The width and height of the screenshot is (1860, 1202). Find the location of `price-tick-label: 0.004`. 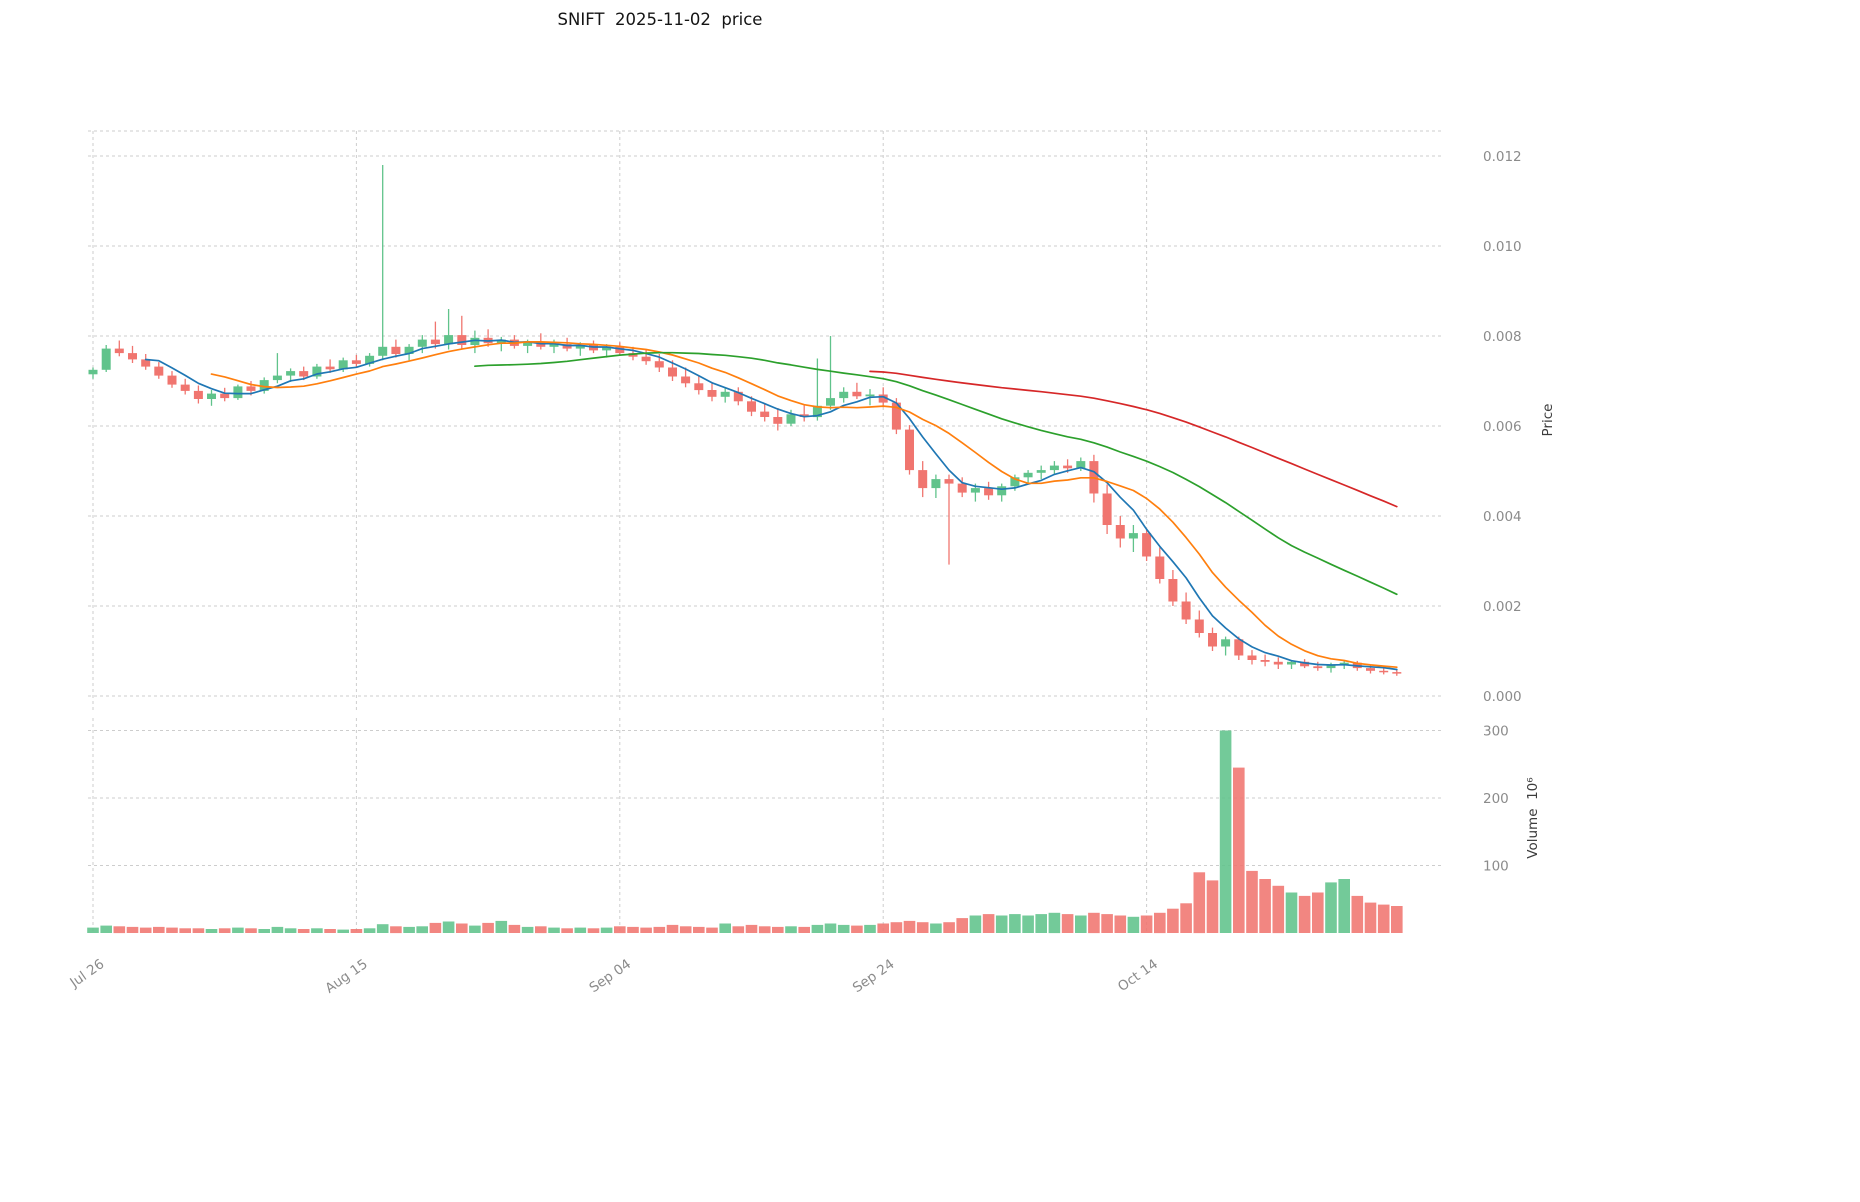

price-tick-label: 0.004 is located at coordinates (1502, 517).